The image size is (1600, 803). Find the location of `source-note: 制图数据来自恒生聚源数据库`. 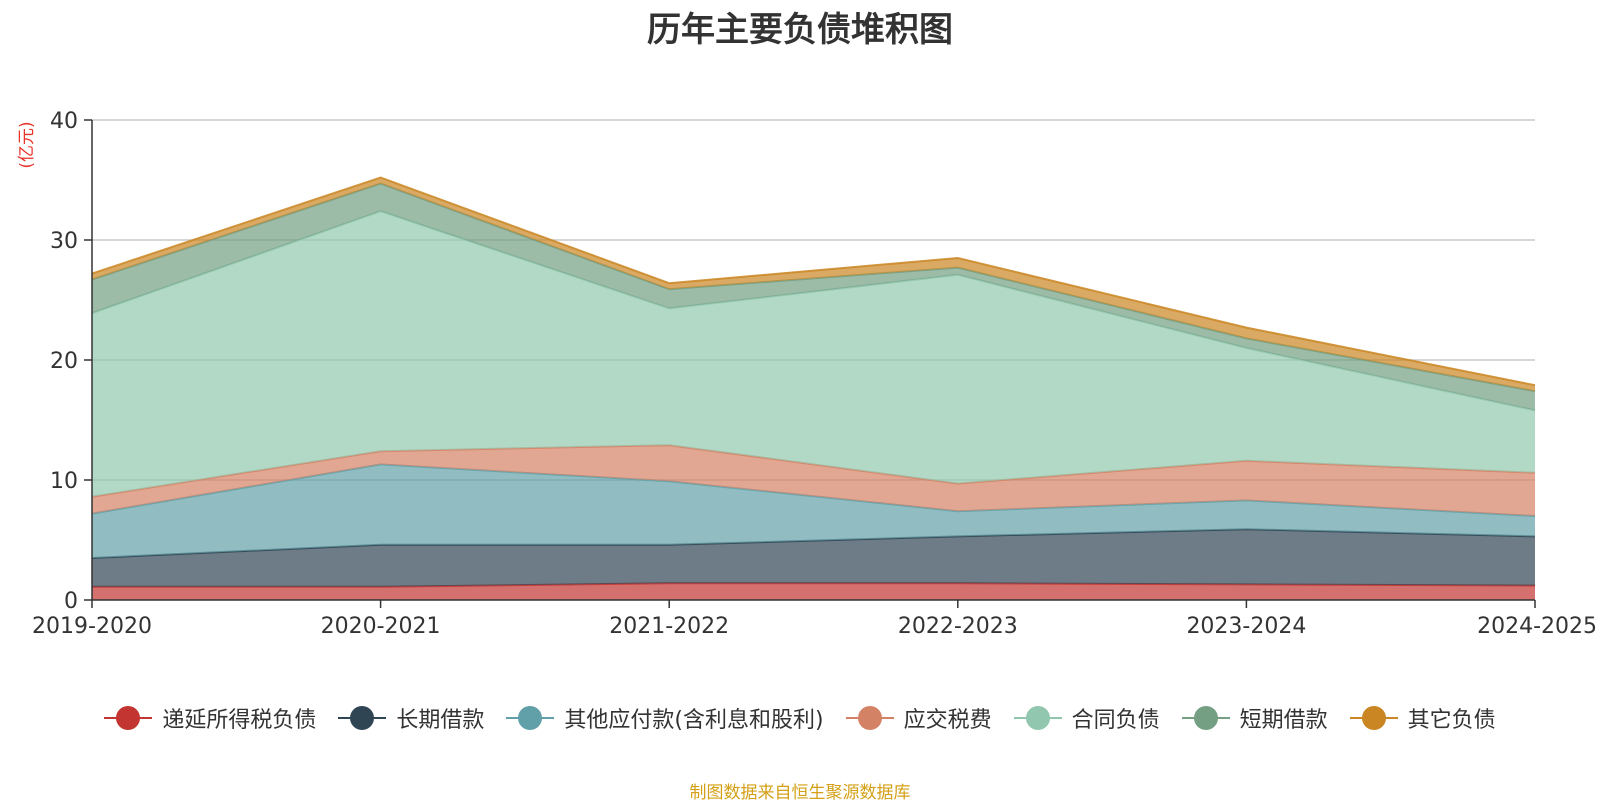

source-note: 制图数据来自恒生聚源数据库 is located at coordinates (800, 793).